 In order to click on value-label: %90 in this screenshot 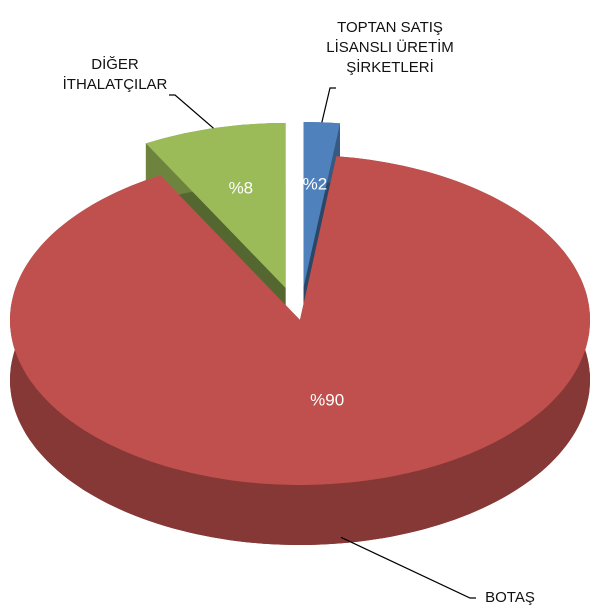, I will do `click(327, 400)`.